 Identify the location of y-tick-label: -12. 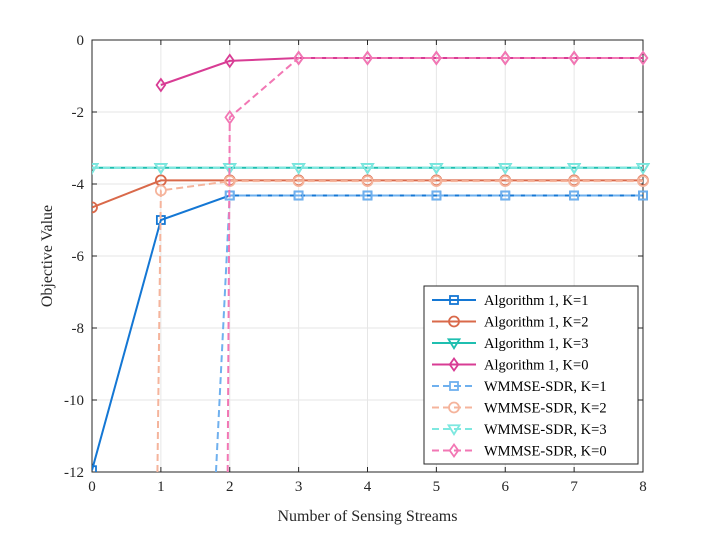
(74, 473).